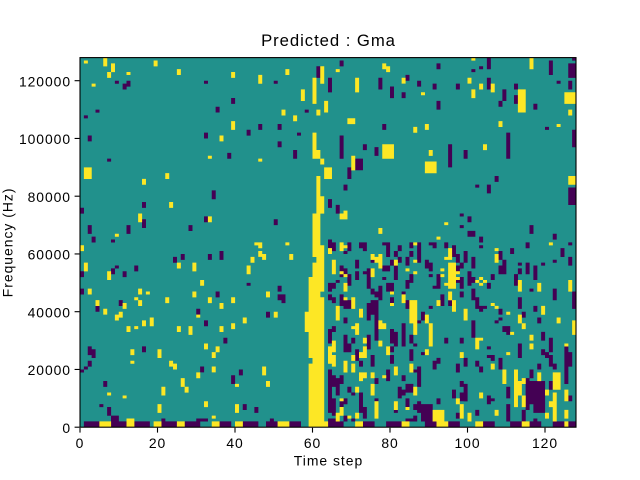 This screenshot has height=480, width=640. I want to click on svg-text: 40, so click(234, 443).